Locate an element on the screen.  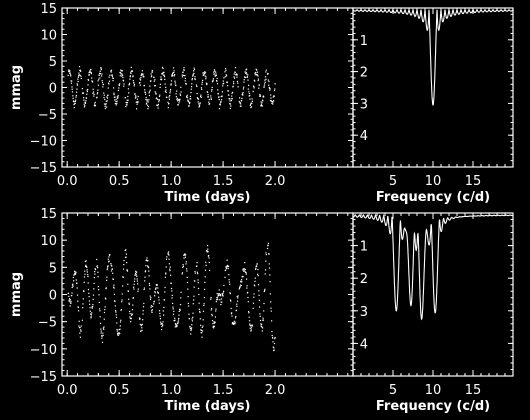
y-tick-label: −15 is located at coordinates (43, 168).